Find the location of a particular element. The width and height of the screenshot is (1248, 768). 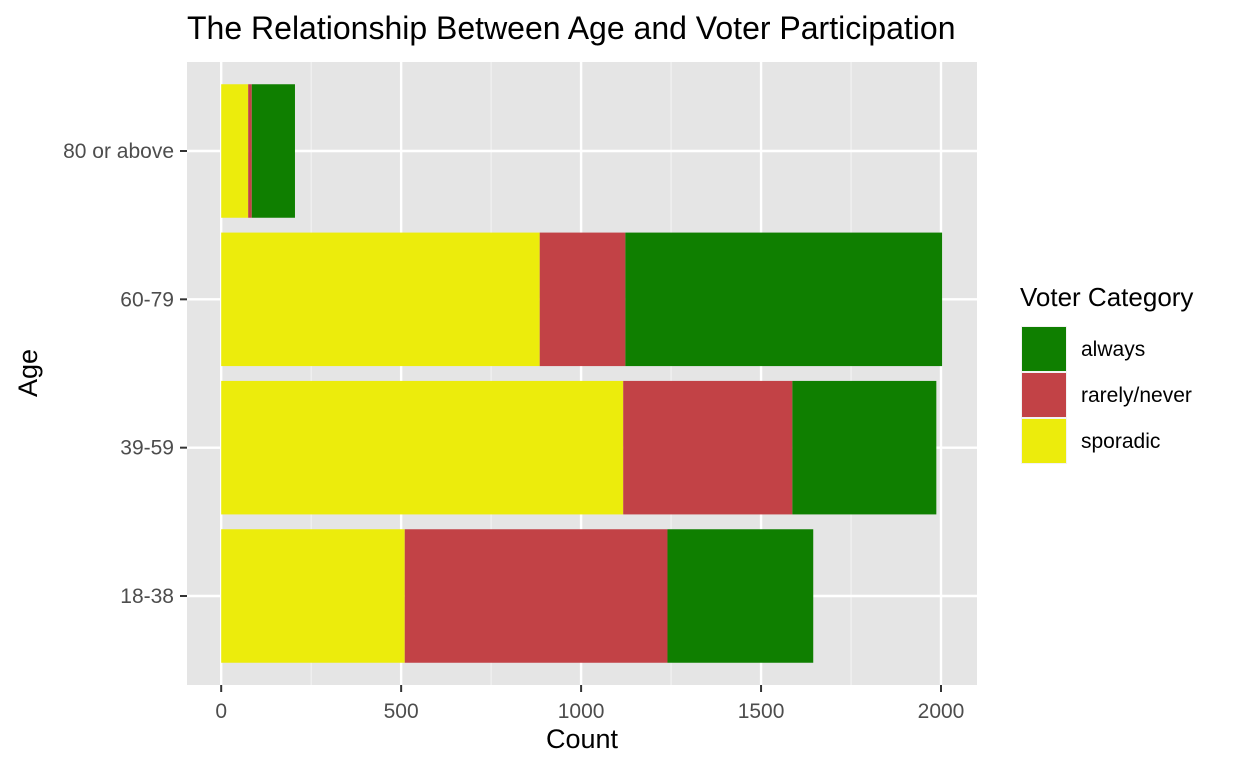

x-axis: 0 500 1000 1500 2000 is located at coordinates (589, 704).